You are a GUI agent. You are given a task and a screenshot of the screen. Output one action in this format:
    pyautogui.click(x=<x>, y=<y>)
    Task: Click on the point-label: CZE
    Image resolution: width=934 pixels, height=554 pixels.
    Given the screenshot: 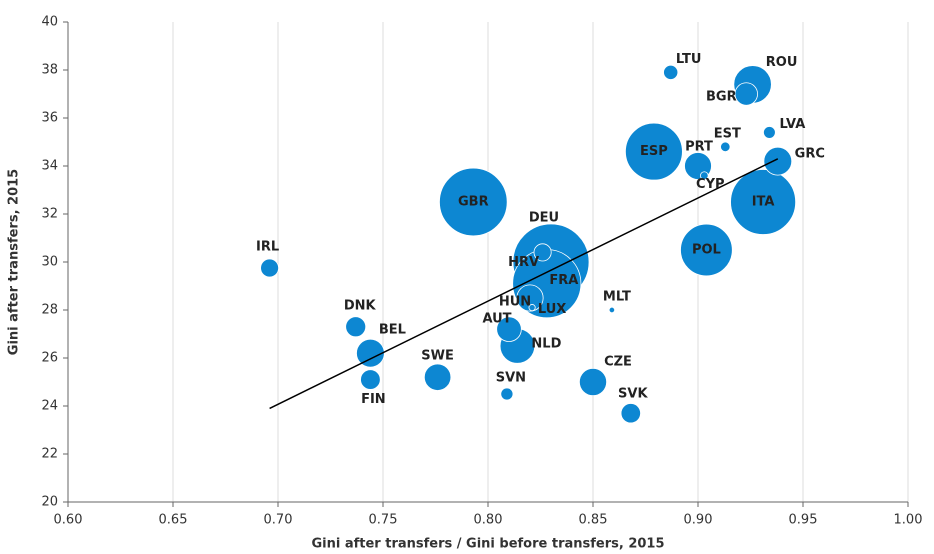 What is the action you would take?
    pyautogui.click(x=618, y=362)
    